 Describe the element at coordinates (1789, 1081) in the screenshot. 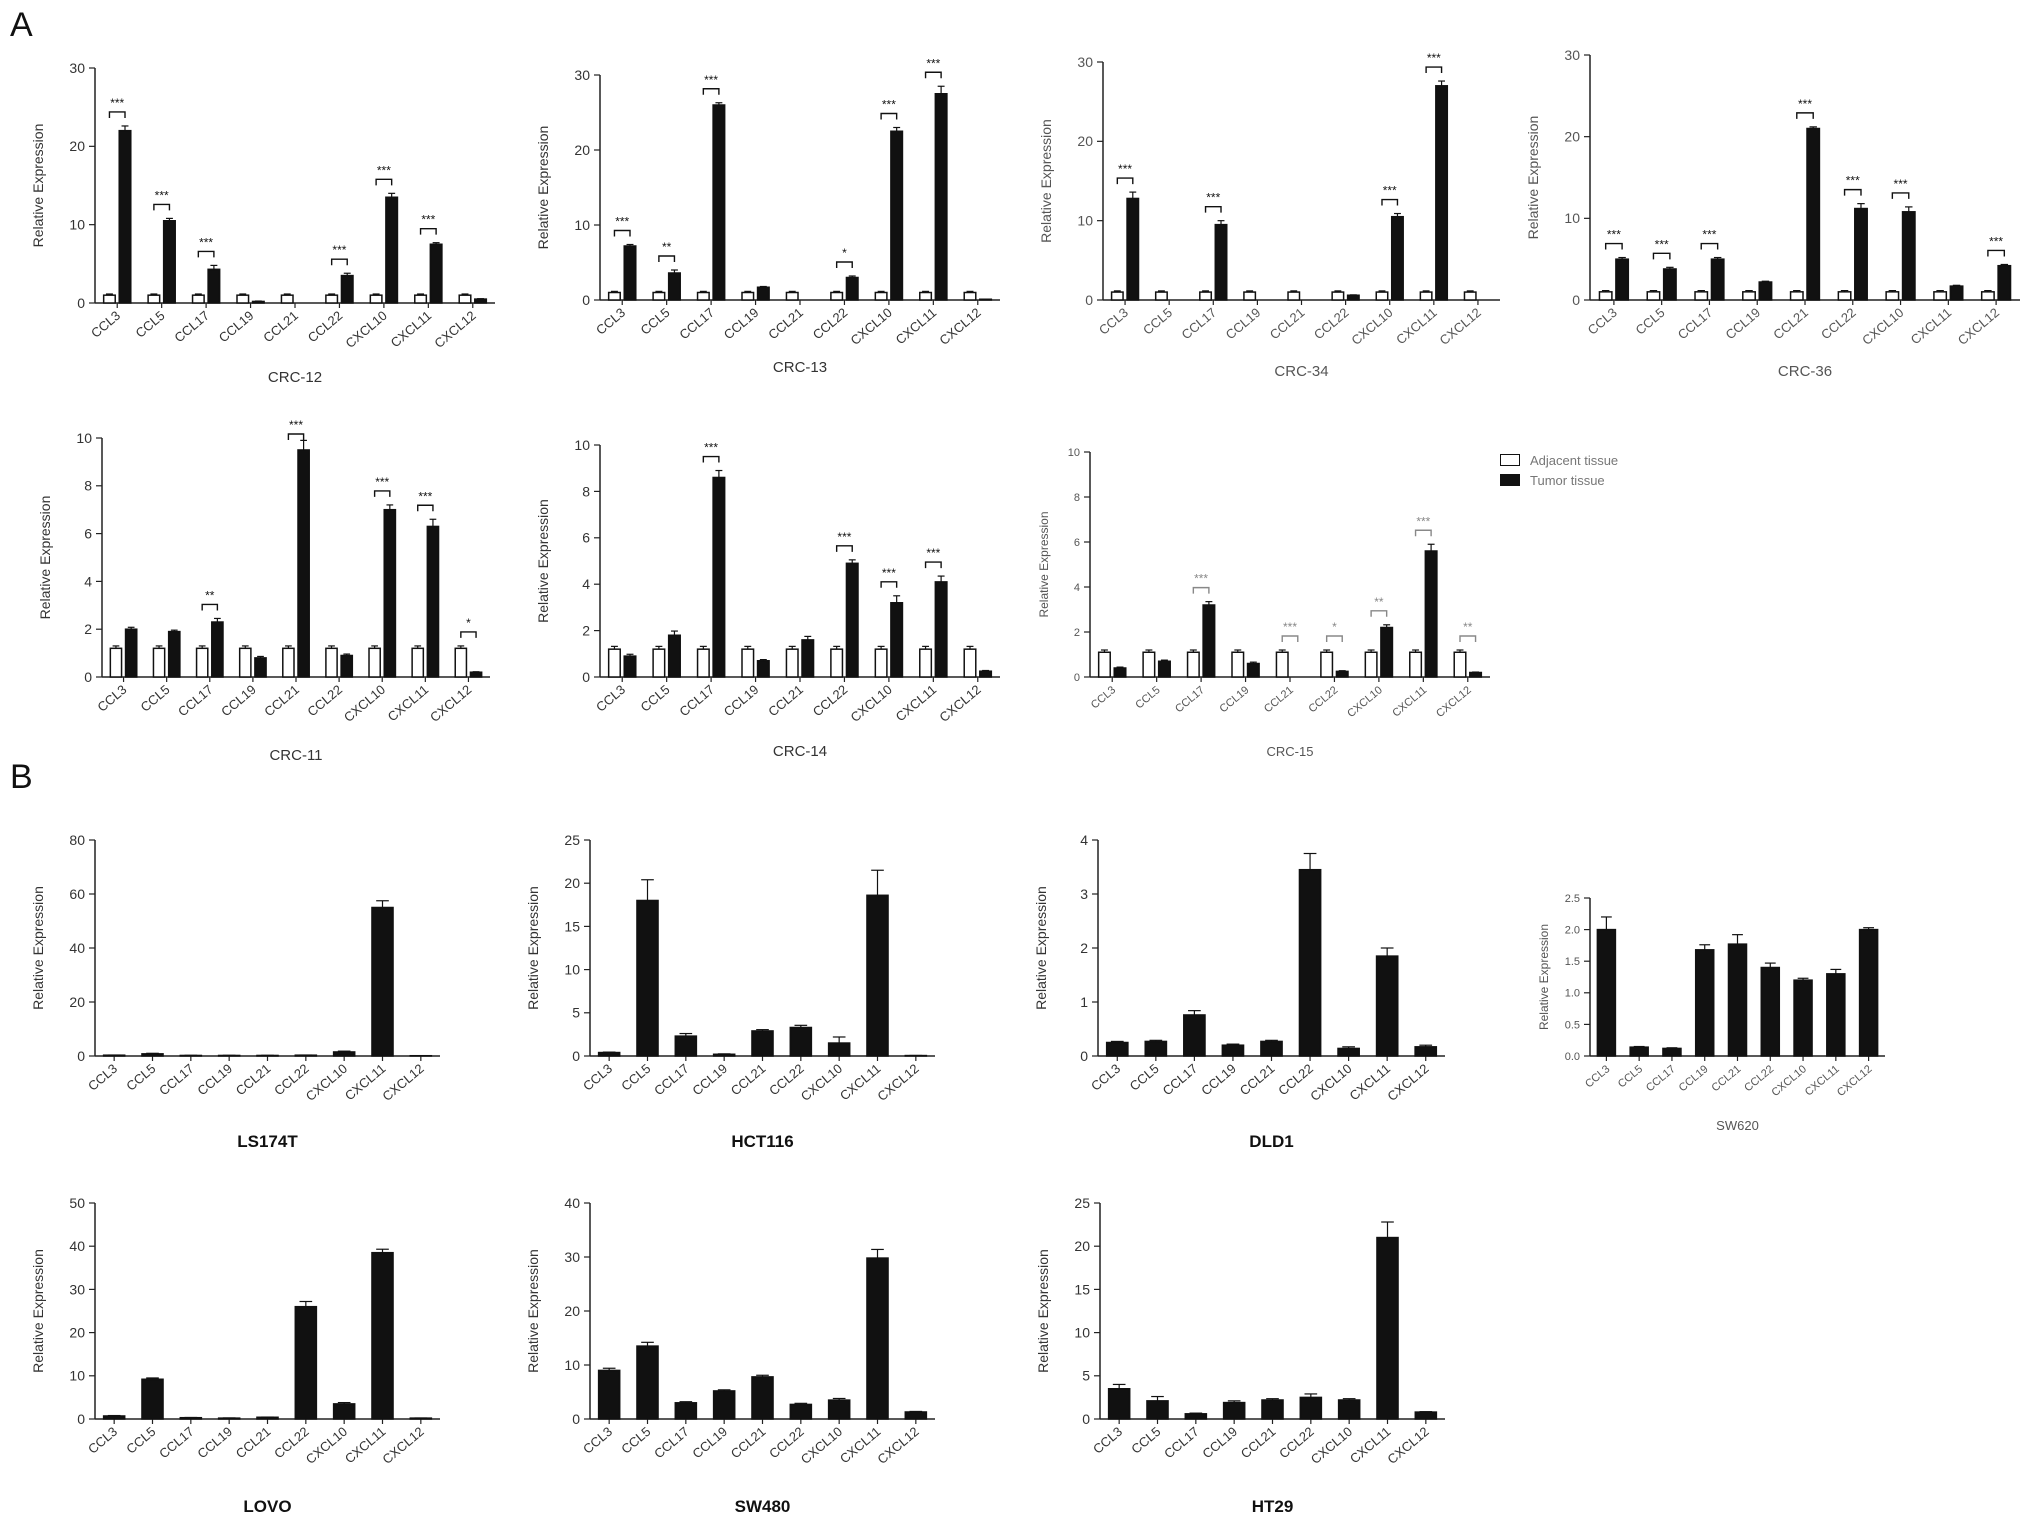

I see `x-tick-label-sw620: CXCL10` at that location.